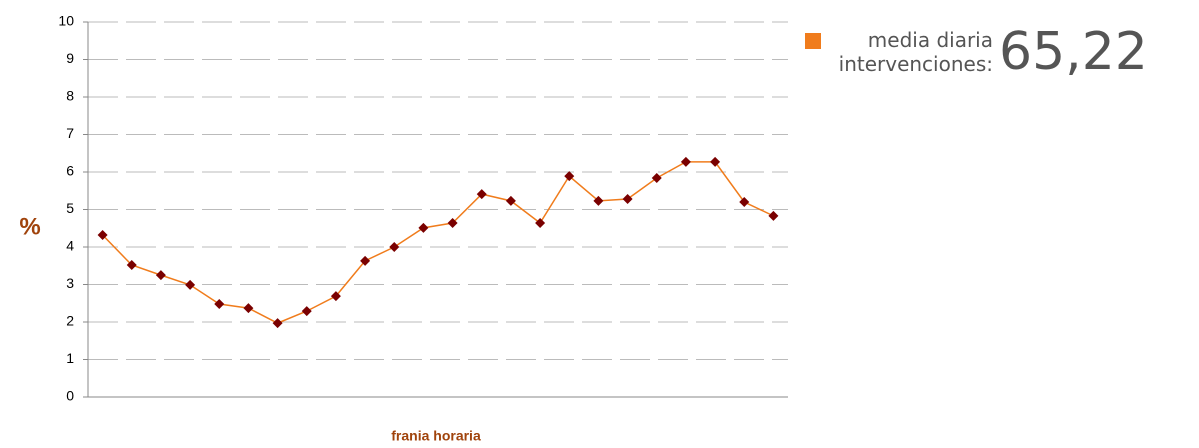 The image size is (1199, 448). Describe the element at coordinates (70, 133) in the screenshot. I see `y-tick-label: 7` at that location.